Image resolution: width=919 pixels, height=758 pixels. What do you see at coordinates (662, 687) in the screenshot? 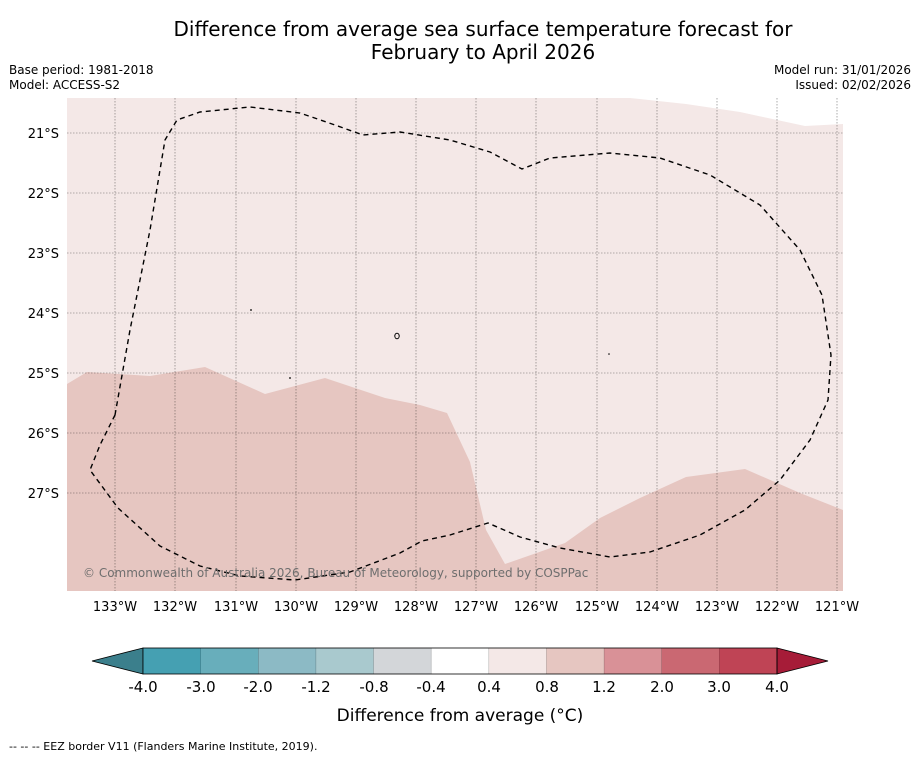
I see `colorbar-tick: 2.0` at bounding box center [662, 687].